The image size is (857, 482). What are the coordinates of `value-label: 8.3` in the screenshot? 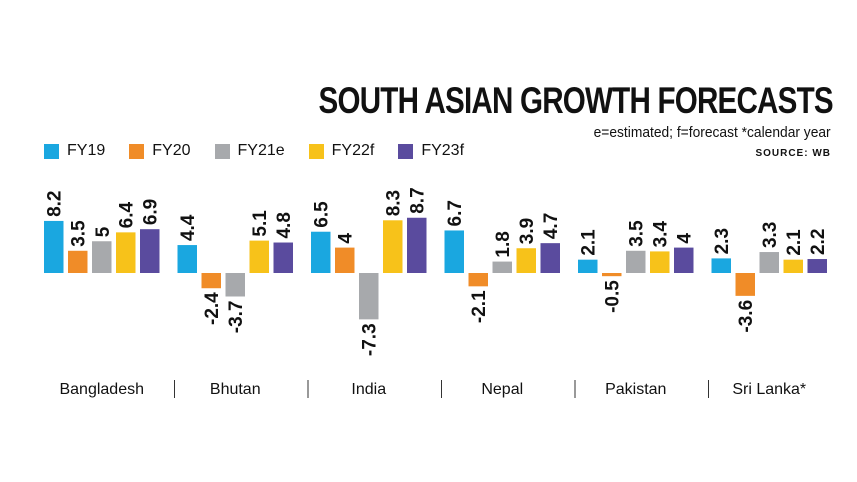 It's located at (394, 203).